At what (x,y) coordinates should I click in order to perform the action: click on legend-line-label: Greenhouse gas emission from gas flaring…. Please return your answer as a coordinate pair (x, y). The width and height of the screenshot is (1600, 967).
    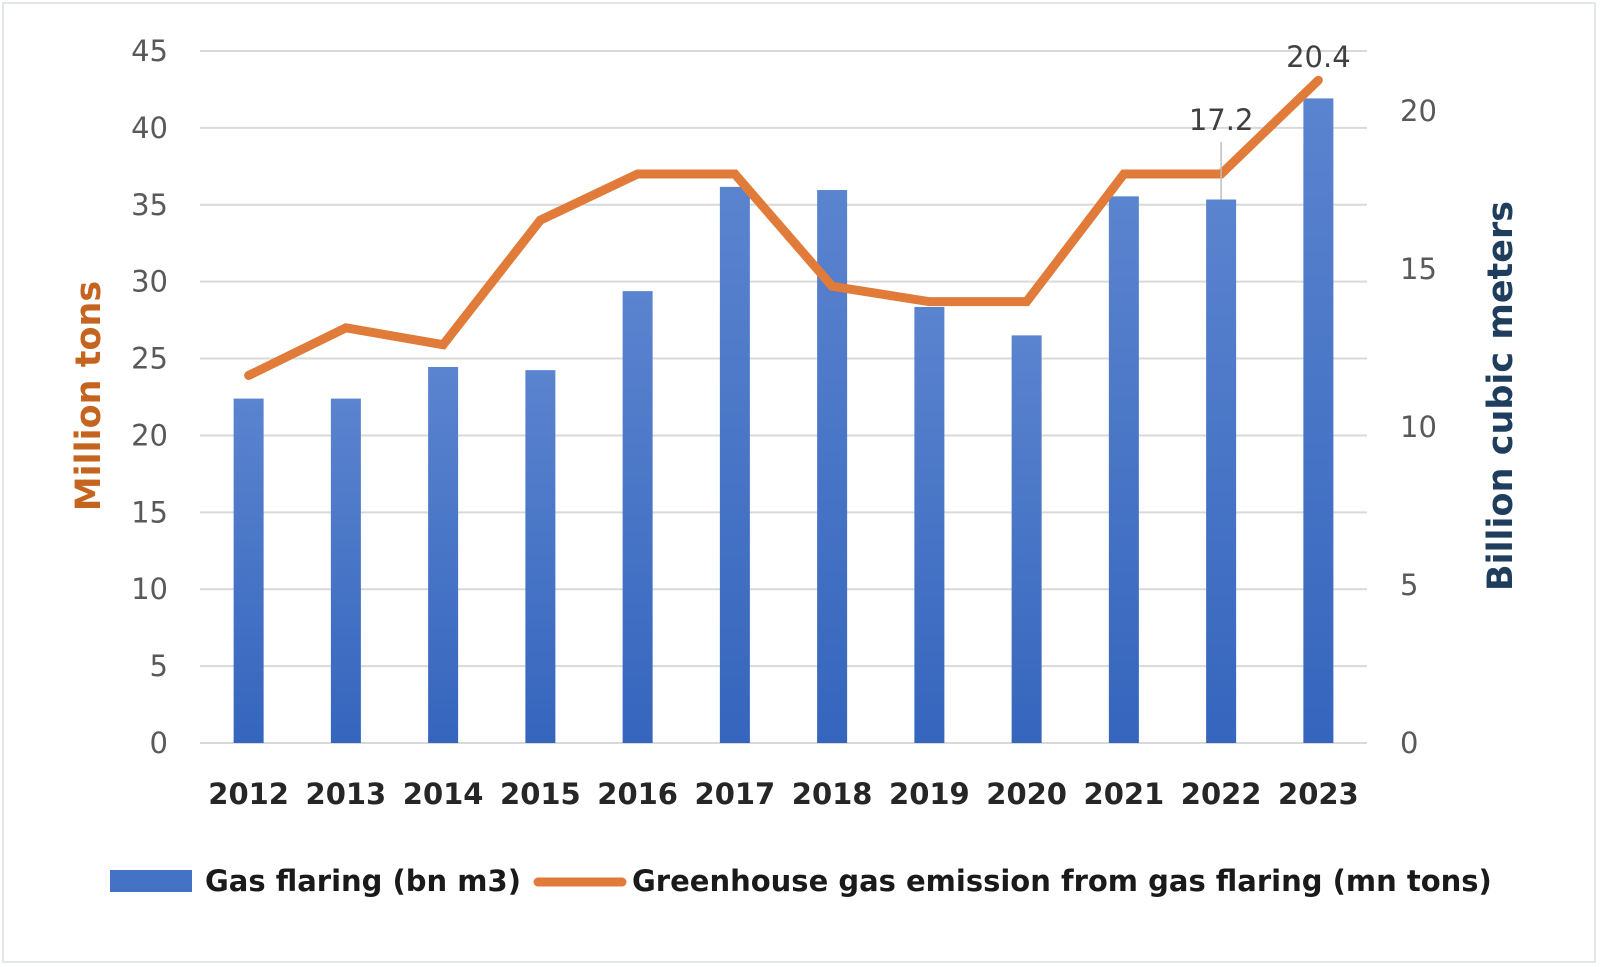
    Looking at the image, I should click on (1062, 881).